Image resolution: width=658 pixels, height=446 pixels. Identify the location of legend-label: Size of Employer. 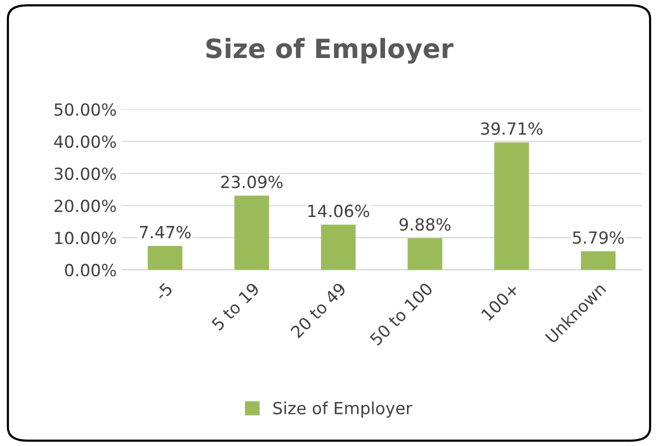
(342, 409).